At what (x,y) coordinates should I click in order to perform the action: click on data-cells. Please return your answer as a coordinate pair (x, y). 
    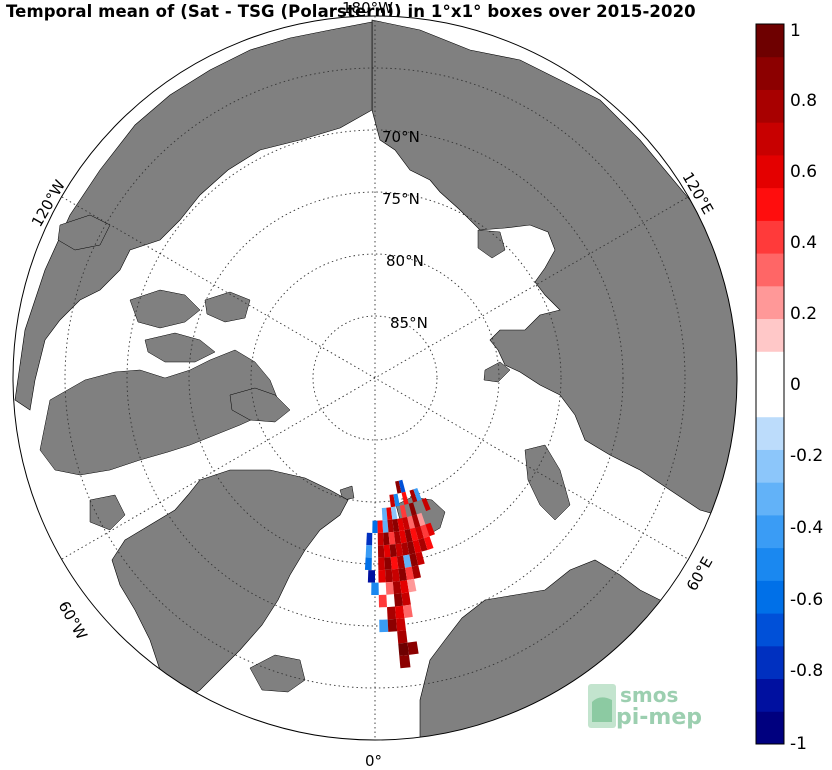
    Looking at the image, I should click on (399, 574).